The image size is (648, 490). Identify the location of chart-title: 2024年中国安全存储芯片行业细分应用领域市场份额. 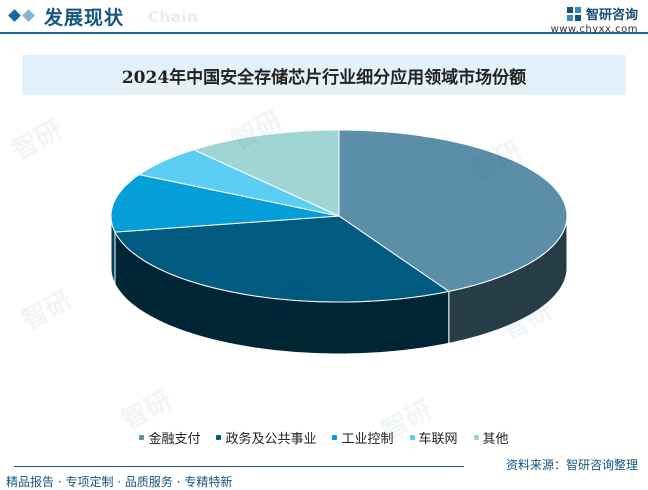
(324, 77).